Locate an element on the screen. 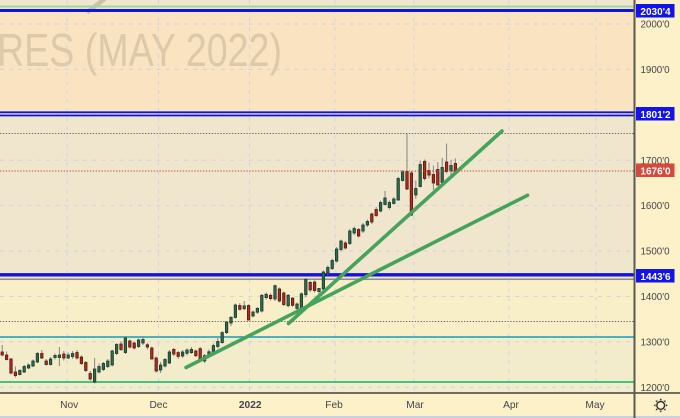 The height and width of the screenshot is (418, 680). svg-text: 1500'0 is located at coordinates (655, 252).